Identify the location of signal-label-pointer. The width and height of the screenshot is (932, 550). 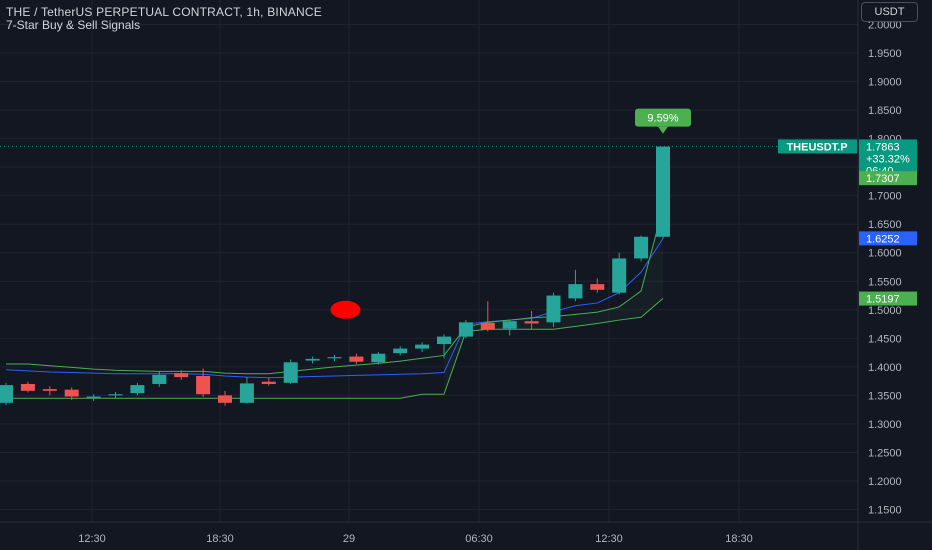
(663, 130).